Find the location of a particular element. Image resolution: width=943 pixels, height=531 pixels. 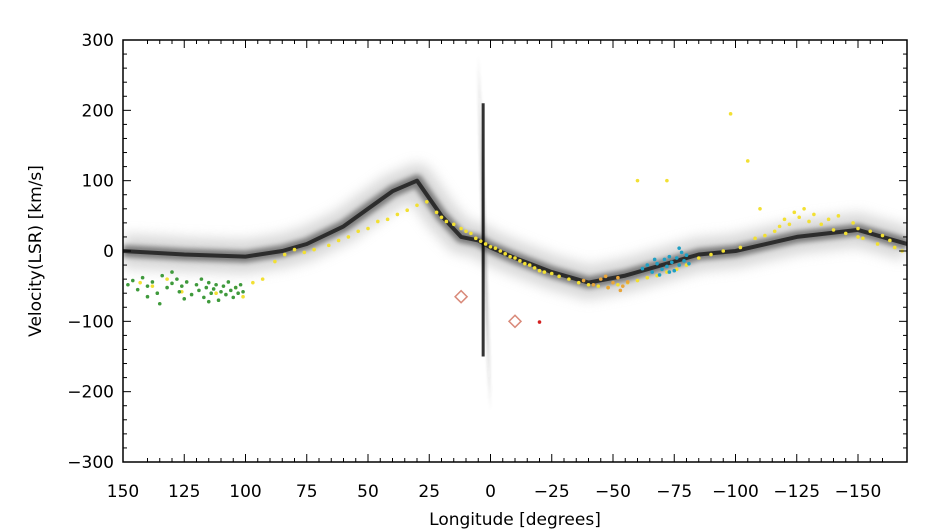

x-tick-label: 25 is located at coordinates (429, 492).